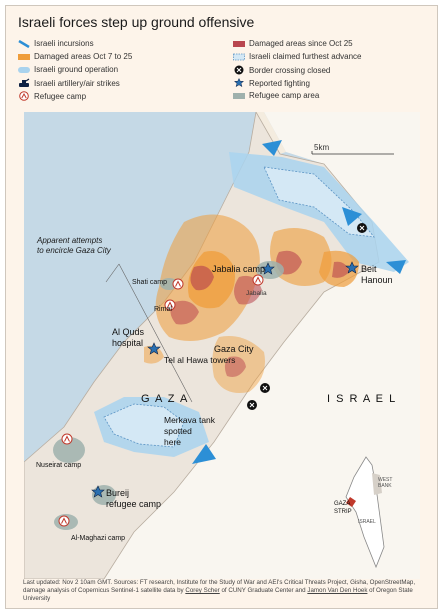 The image size is (444, 616). Describe the element at coordinates (239, 70) in the screenshot. I see `border-closed-icon` at that location.